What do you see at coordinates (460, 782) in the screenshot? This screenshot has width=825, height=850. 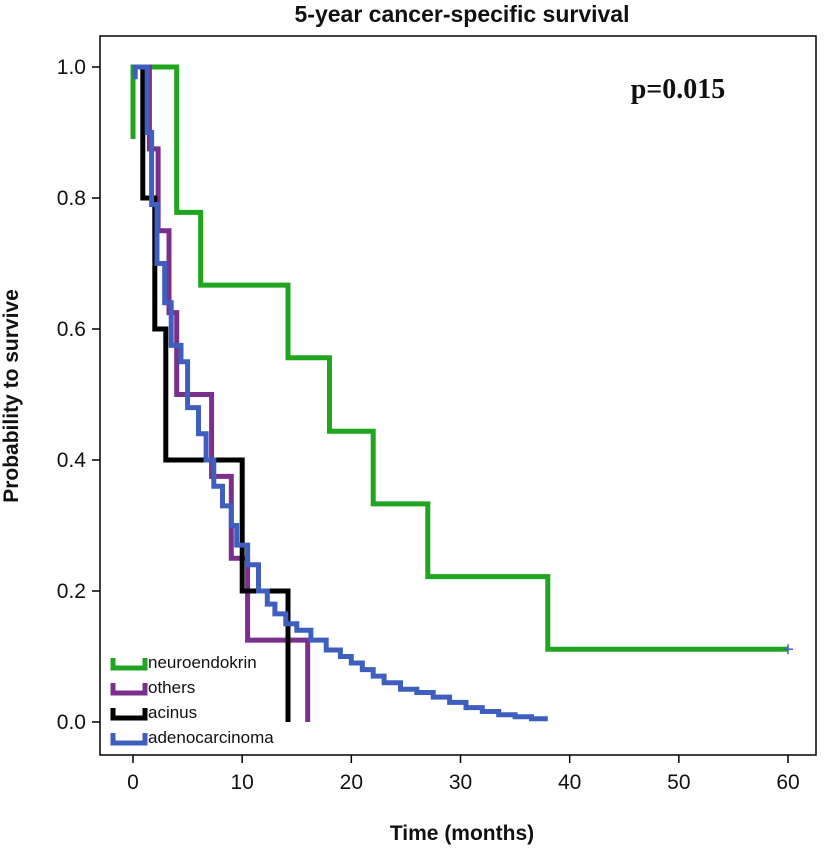 I see `x-tick-label: 30` at bounding box center [460, 782].